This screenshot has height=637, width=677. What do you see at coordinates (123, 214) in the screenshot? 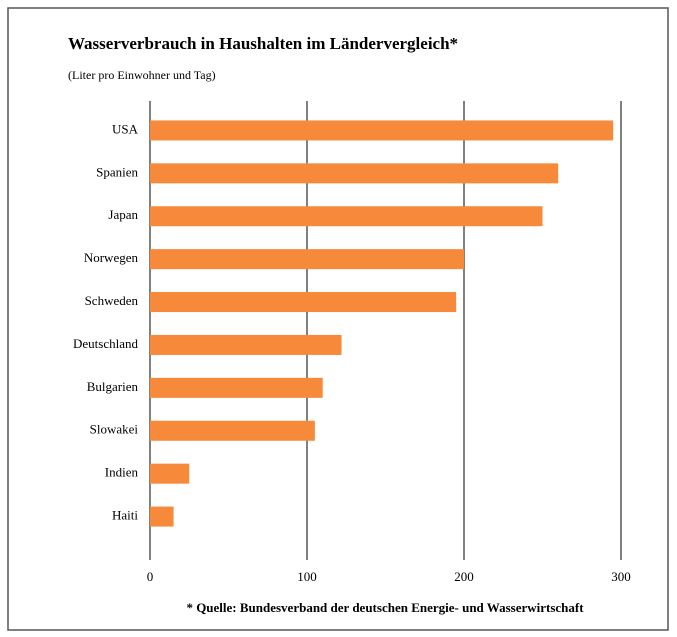
I see `y-tick-label: Japan` at bounding box center [123, 214].